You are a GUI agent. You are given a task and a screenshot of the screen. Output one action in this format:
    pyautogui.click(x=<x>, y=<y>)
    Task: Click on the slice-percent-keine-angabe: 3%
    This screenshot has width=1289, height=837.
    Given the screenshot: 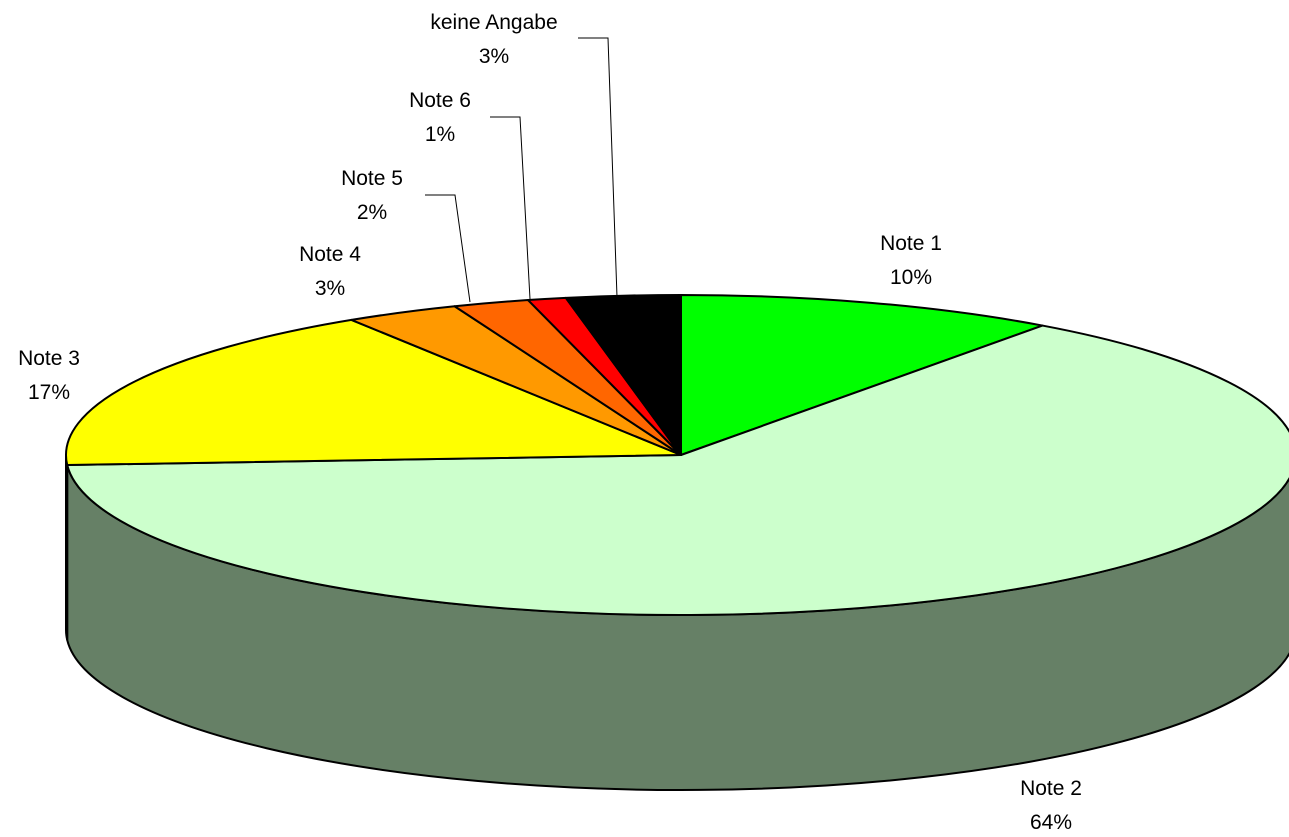 What is the action you would take?
    pyautogui.click(x=494, y=56)
    